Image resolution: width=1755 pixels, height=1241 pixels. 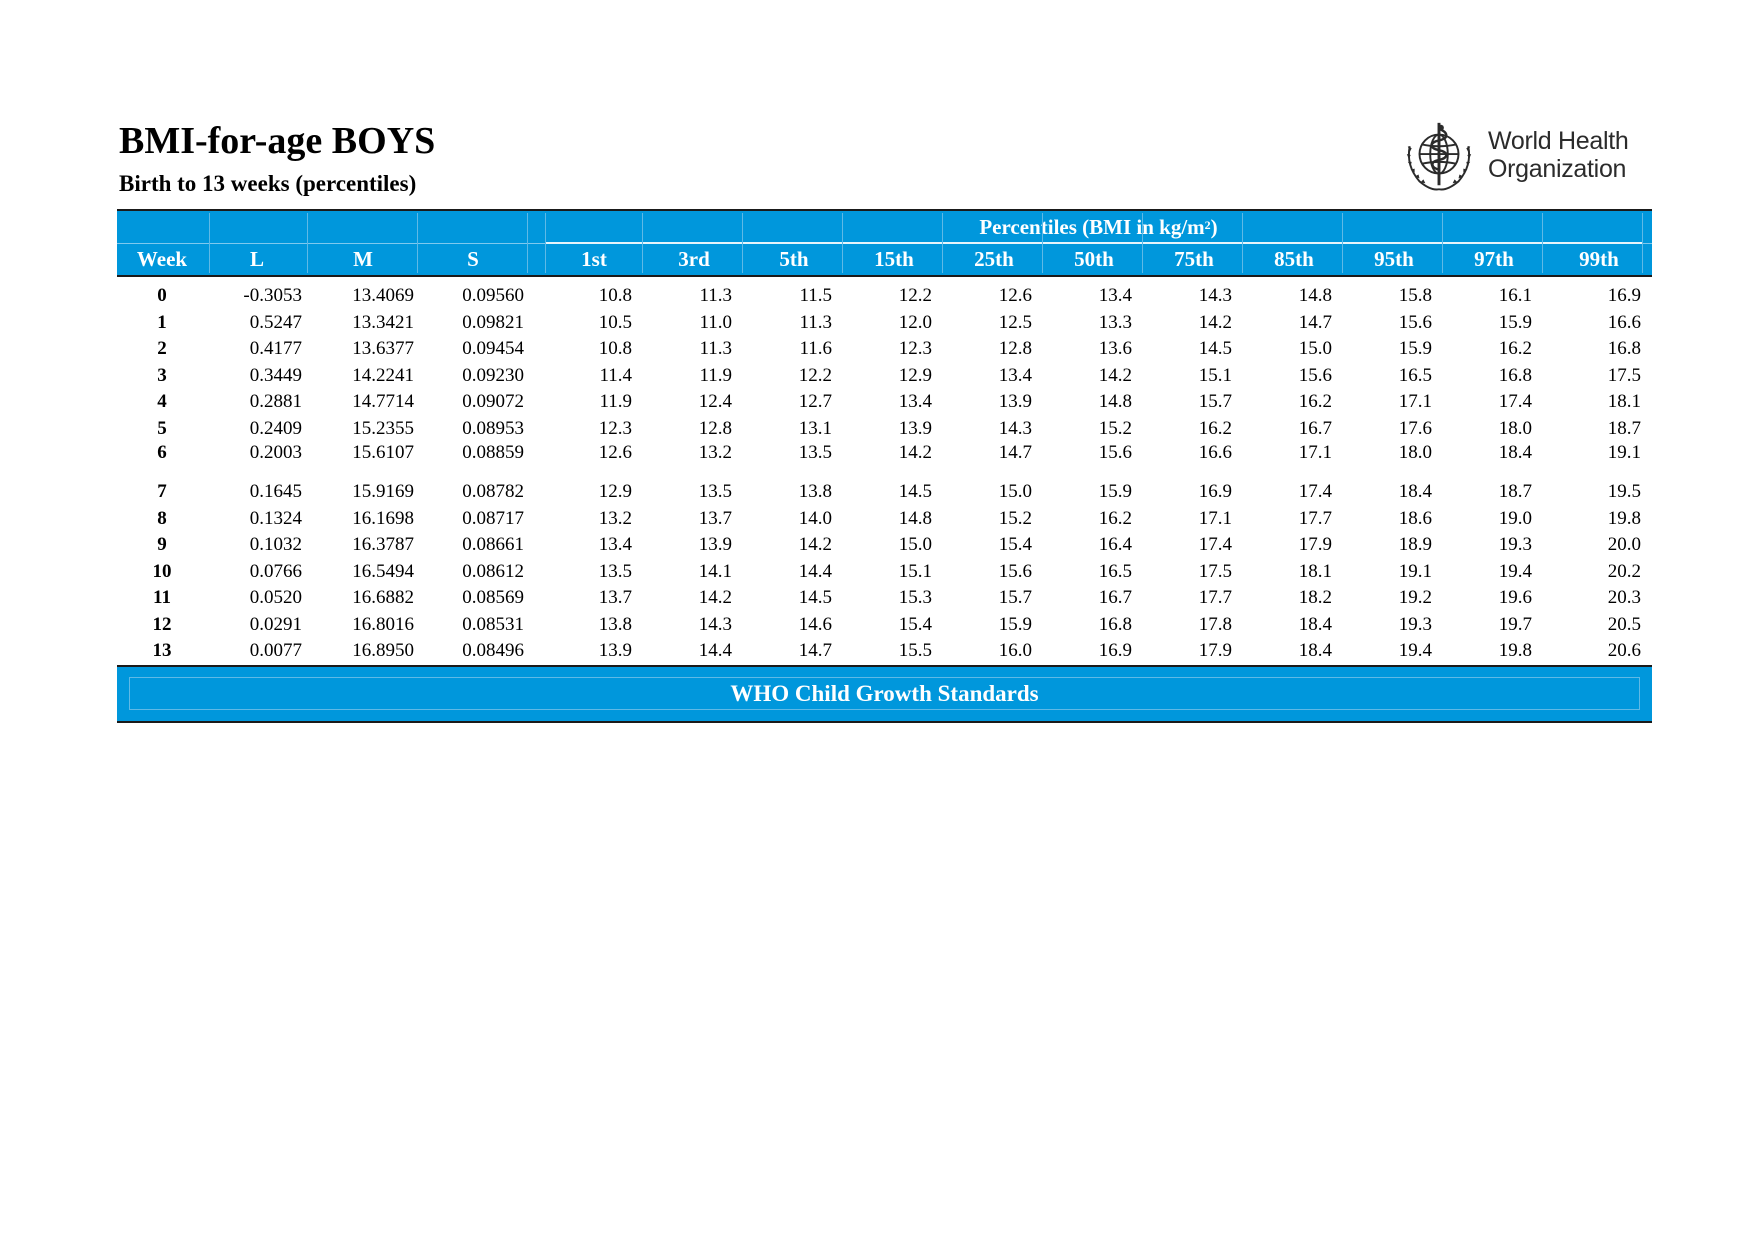 I want to click on cell-l: 0.1645, so click(x=275, y=491).